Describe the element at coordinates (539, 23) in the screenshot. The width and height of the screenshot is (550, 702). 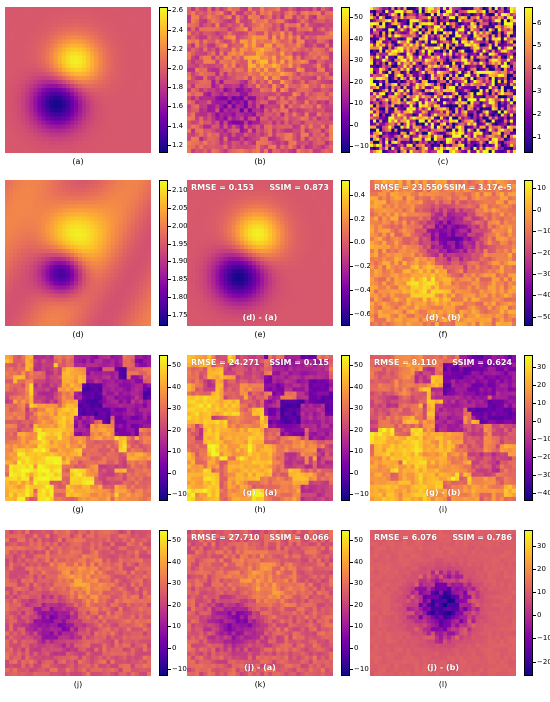
I see `colorbar-tick-label: 6` at that location.